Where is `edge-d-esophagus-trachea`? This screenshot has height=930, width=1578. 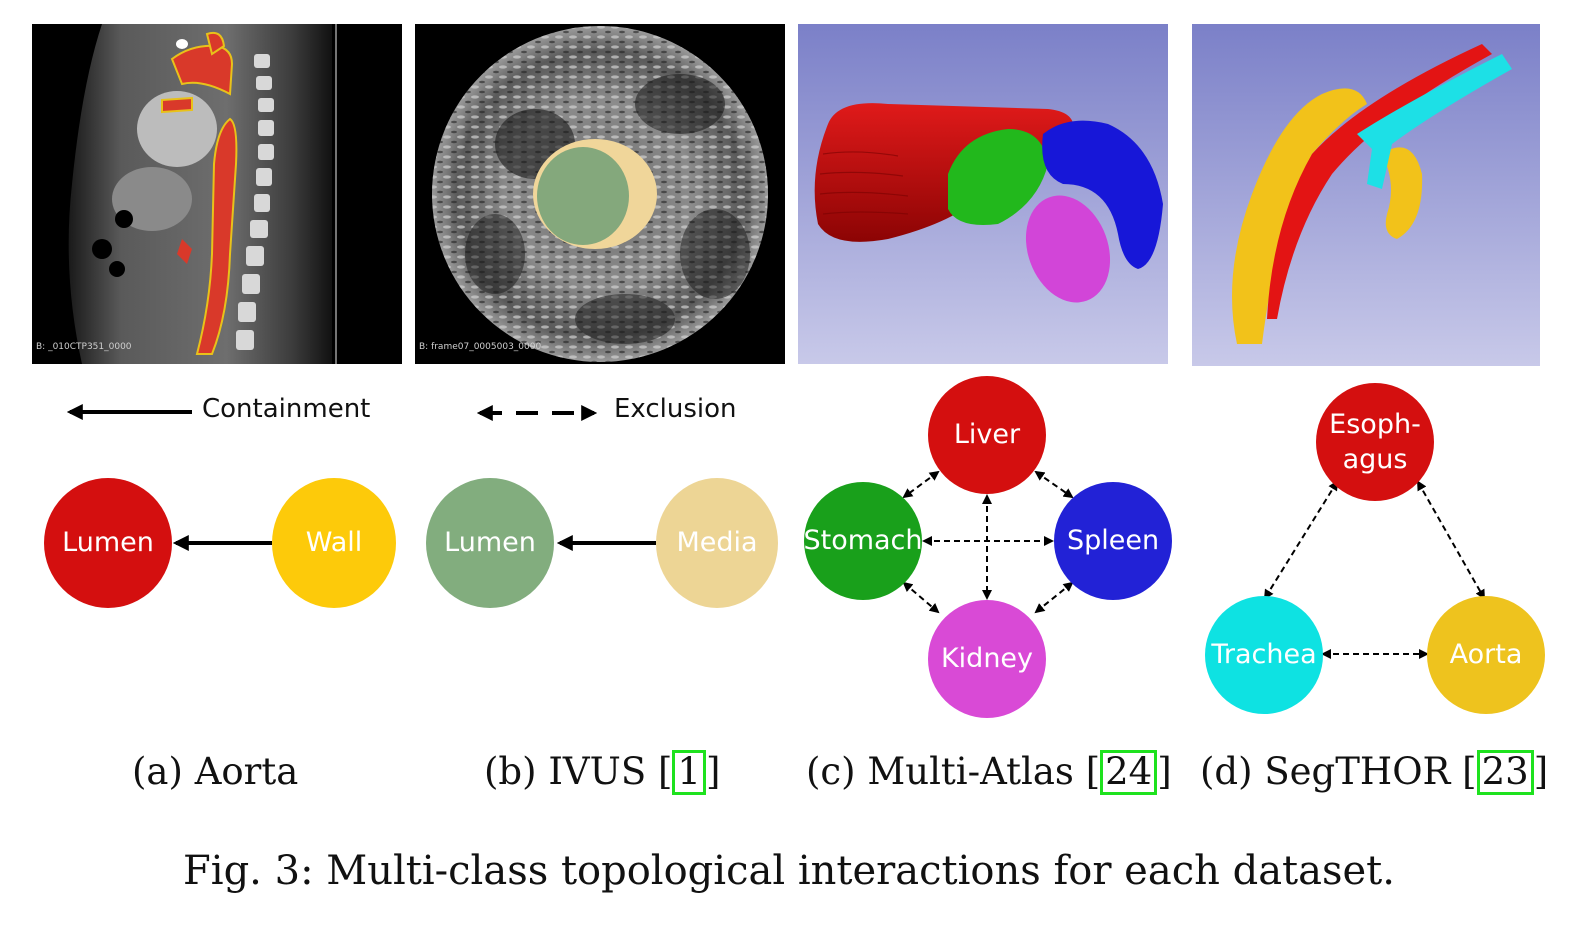
edge-d-esophagus-trachea is located at coordinates (1301, 540).